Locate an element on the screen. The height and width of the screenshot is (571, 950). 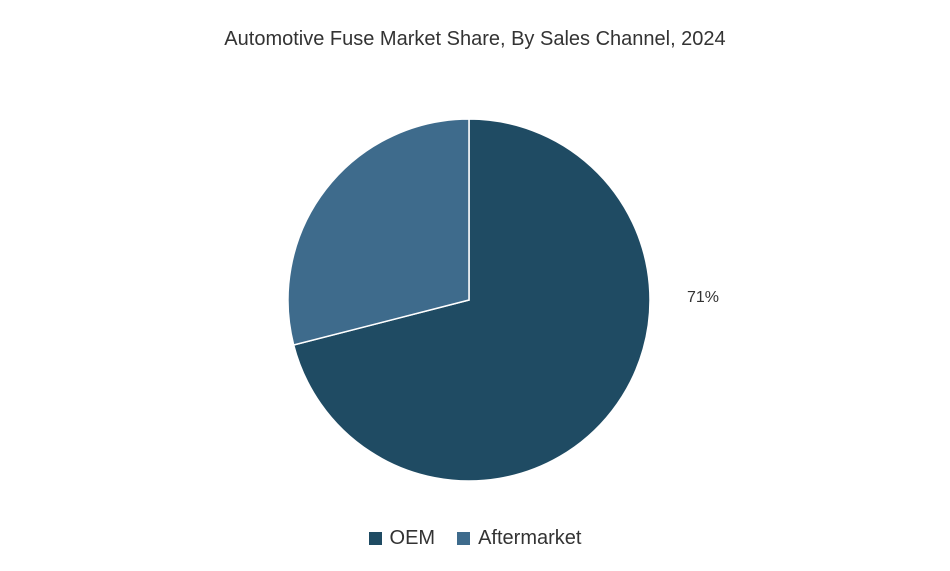
data-label-oem: 71% is located at coordinates (703, 297).